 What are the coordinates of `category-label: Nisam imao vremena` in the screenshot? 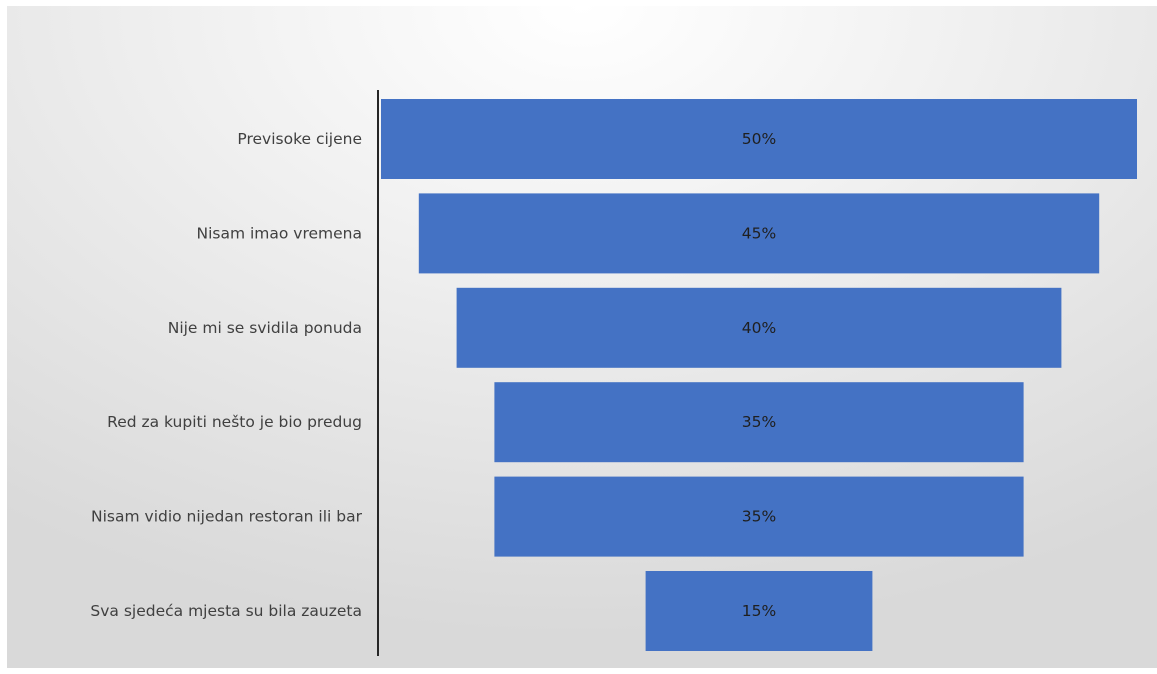 It's located at (279, 233).